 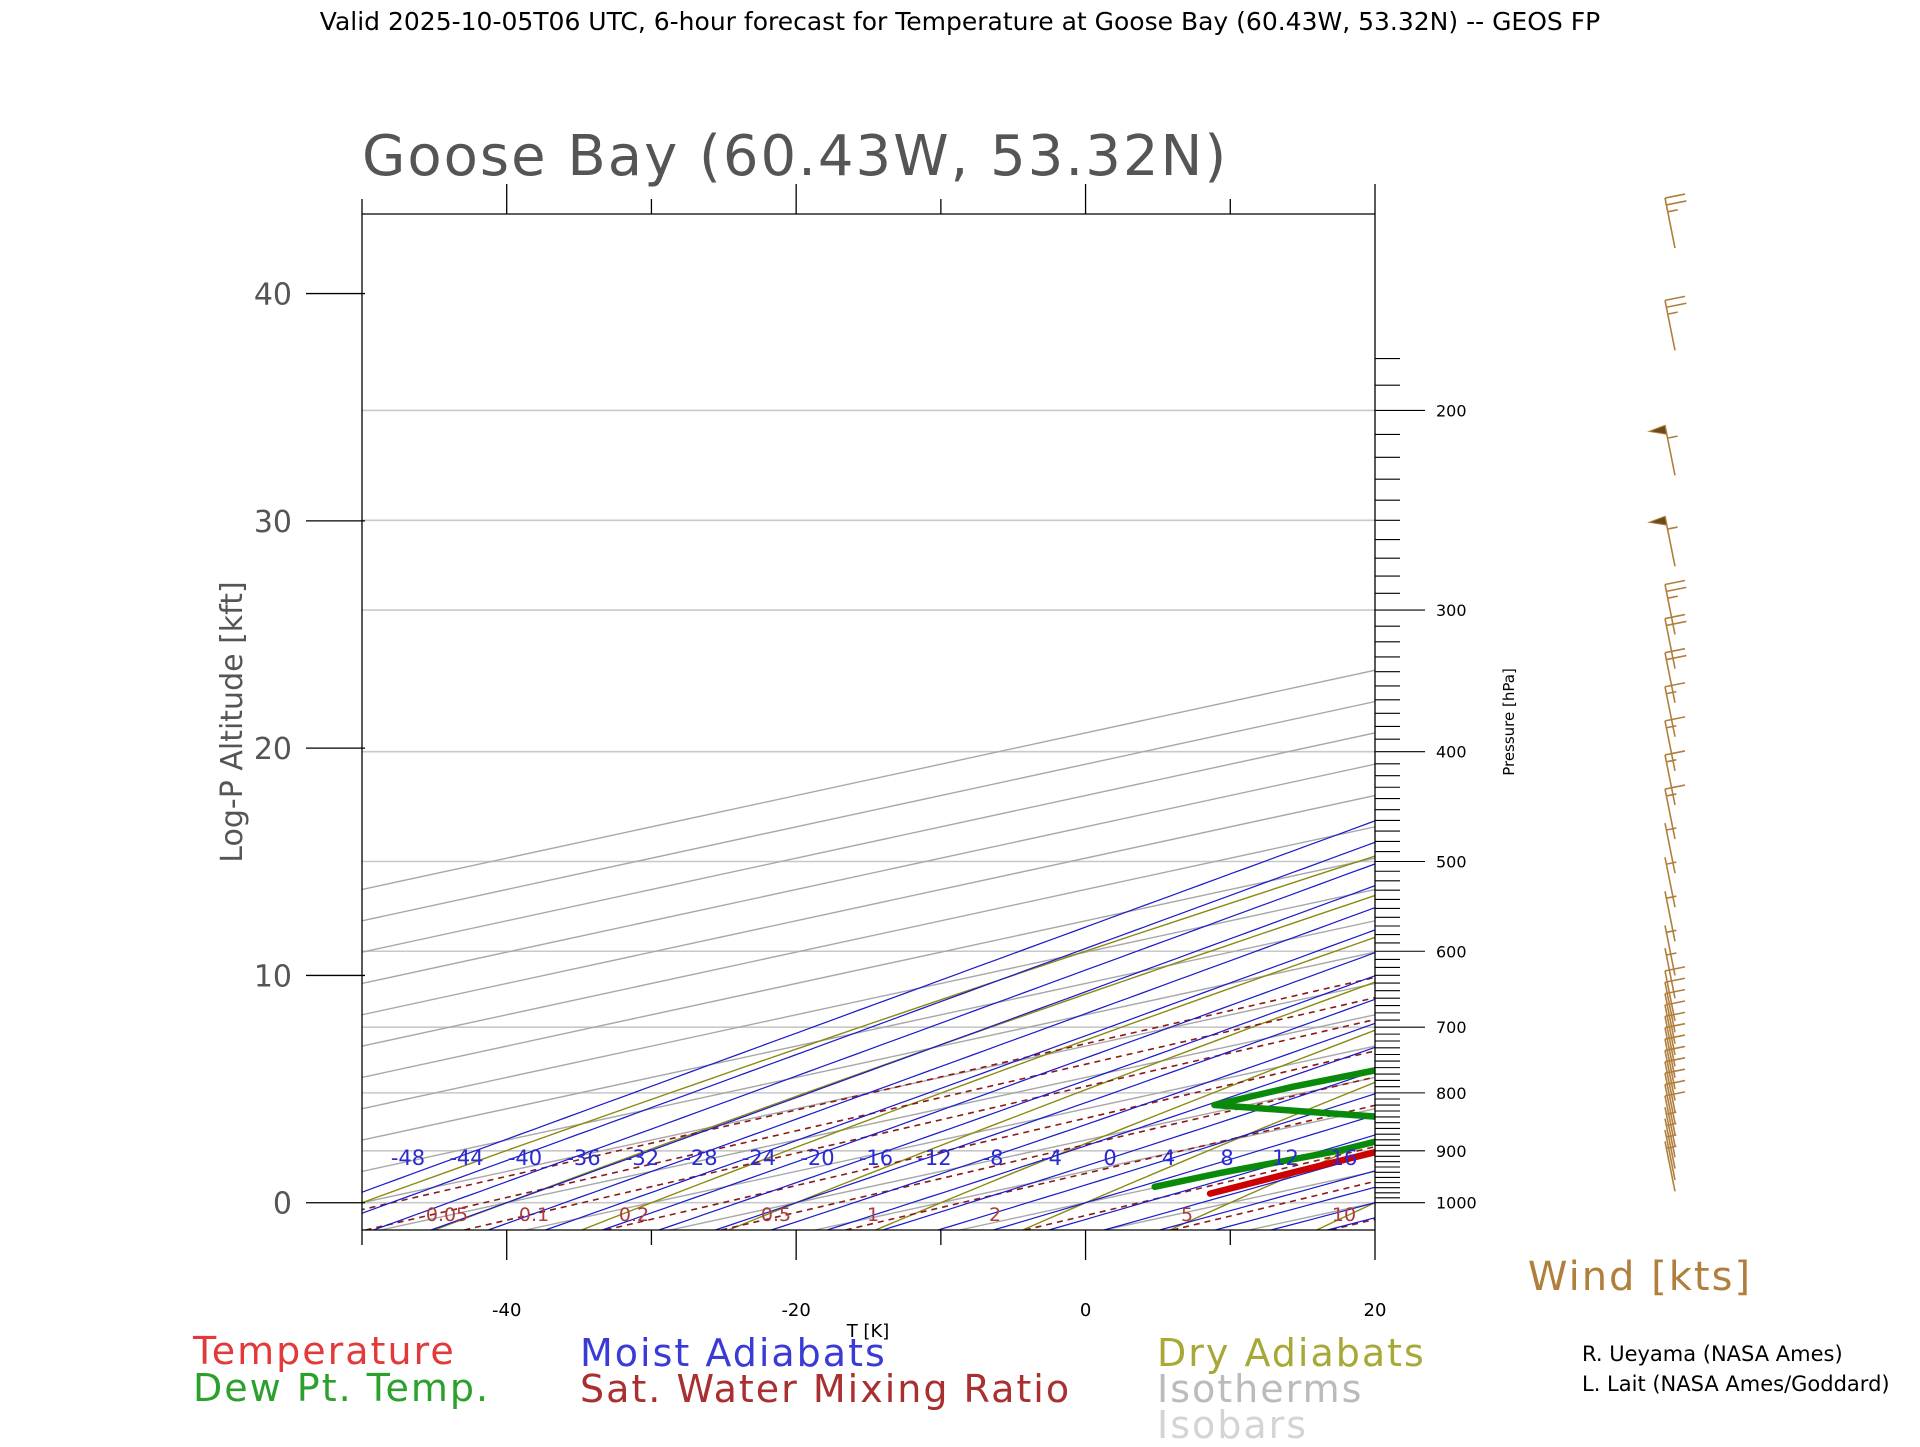 I want to click on pressure-tick-label: 900, so click(x=1451, y=1151).